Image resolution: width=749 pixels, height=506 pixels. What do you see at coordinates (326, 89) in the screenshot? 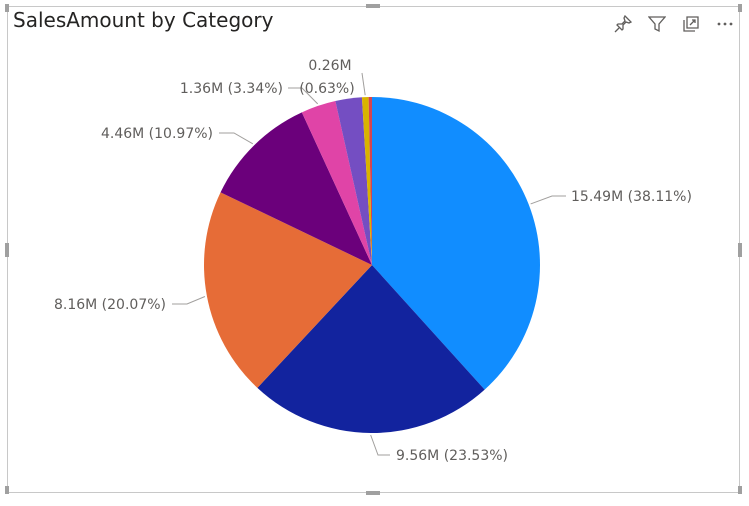
I see `data-label-6-pct: (0.63%)` at bounding box center [326, 89].